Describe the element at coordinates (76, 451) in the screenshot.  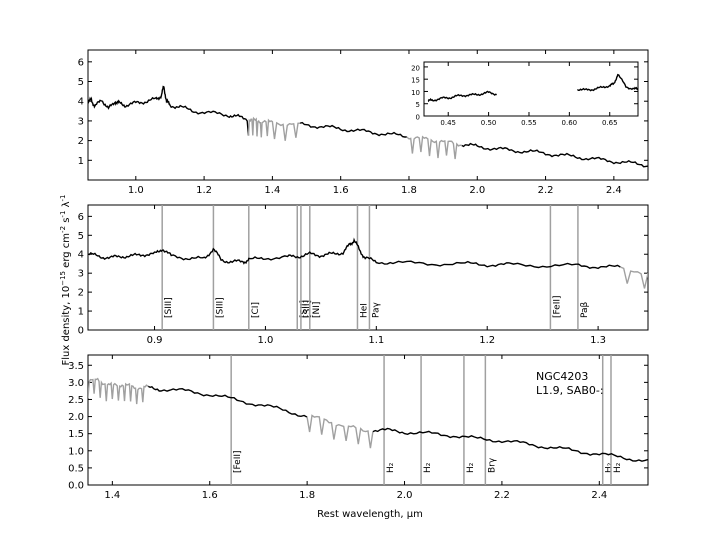
I see `bottom-ytick-label: 1.0` at that location.